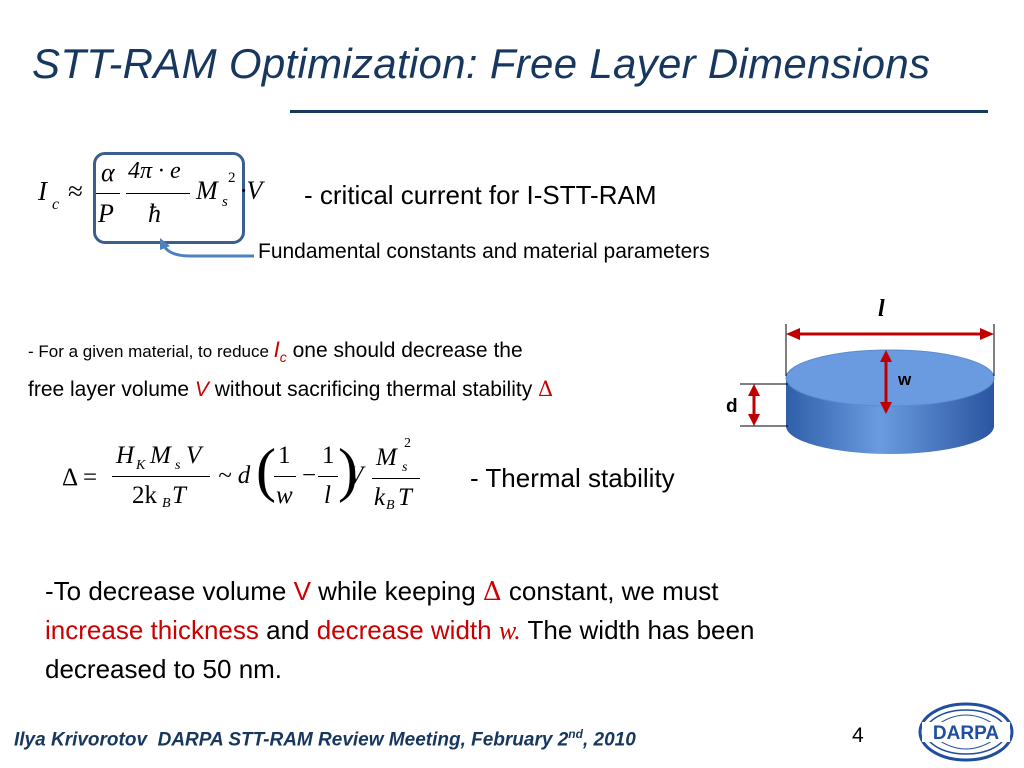 This screenshot has width=1024, height=768. Describe the element at coordinates (575, 734) in the screenshot. I see `footer-sup: nd` at that location.